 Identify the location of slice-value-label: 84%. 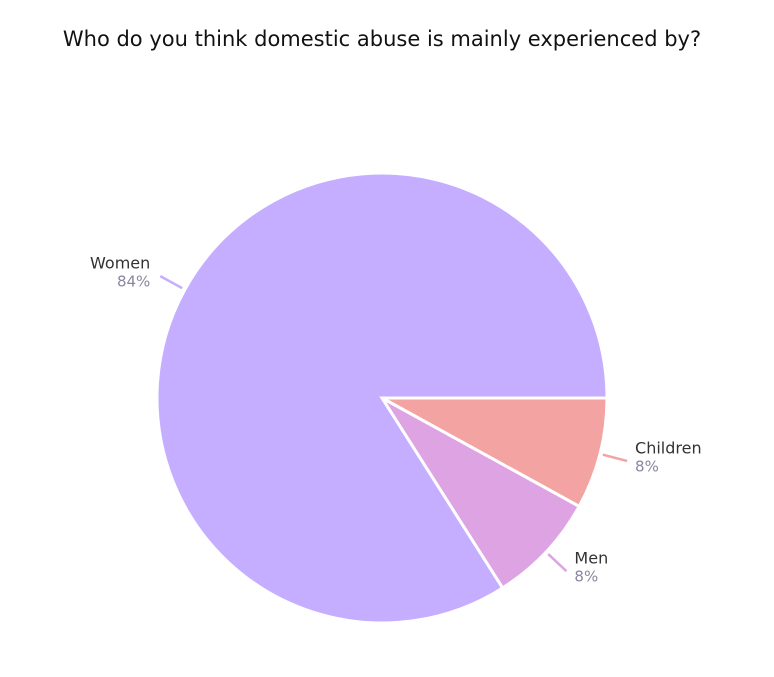
(133, 282).